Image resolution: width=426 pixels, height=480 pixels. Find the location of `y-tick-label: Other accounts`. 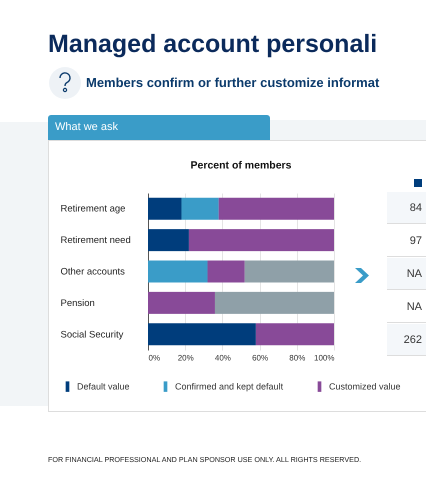

y-tick-label: Other accounts is located at coordinates (93, 272).